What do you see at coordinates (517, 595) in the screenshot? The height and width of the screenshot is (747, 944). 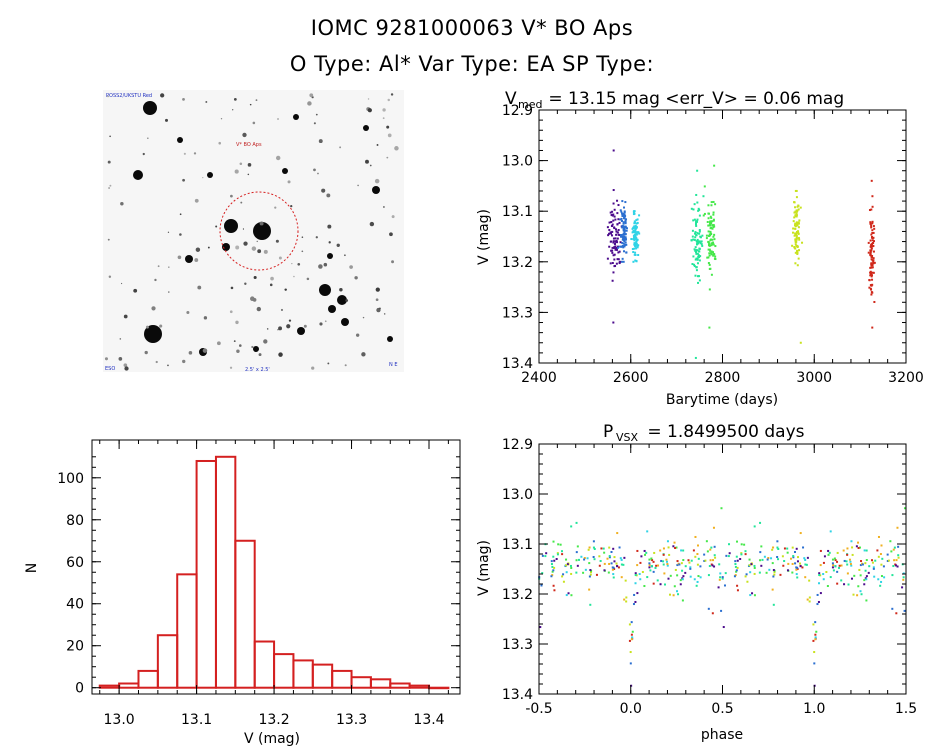 I see `y-tick-label: 13.2` at bounding box center [517, 595].